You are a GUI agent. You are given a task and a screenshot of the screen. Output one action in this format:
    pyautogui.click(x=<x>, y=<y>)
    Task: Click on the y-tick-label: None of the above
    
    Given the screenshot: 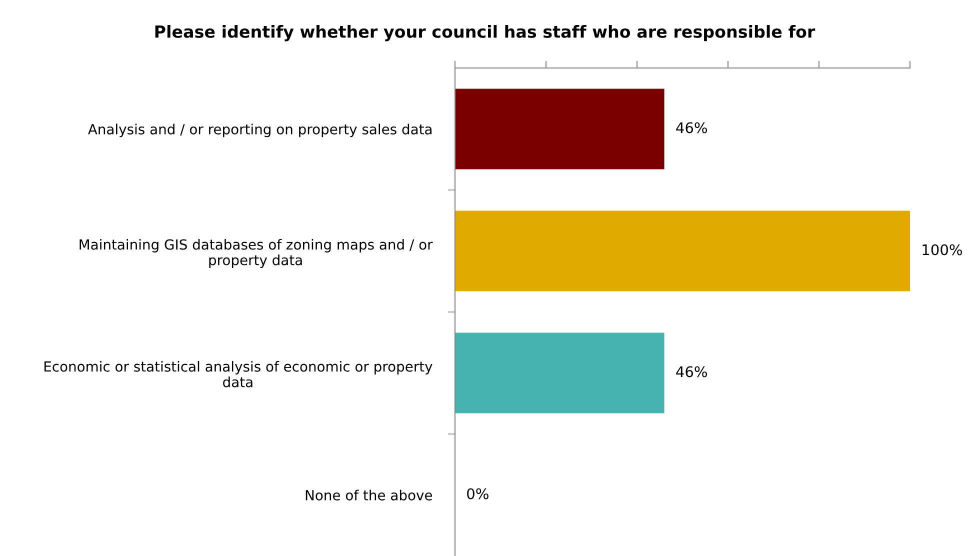 What is the action you would take?
    pyautogui.click(x=369, y=495)
    